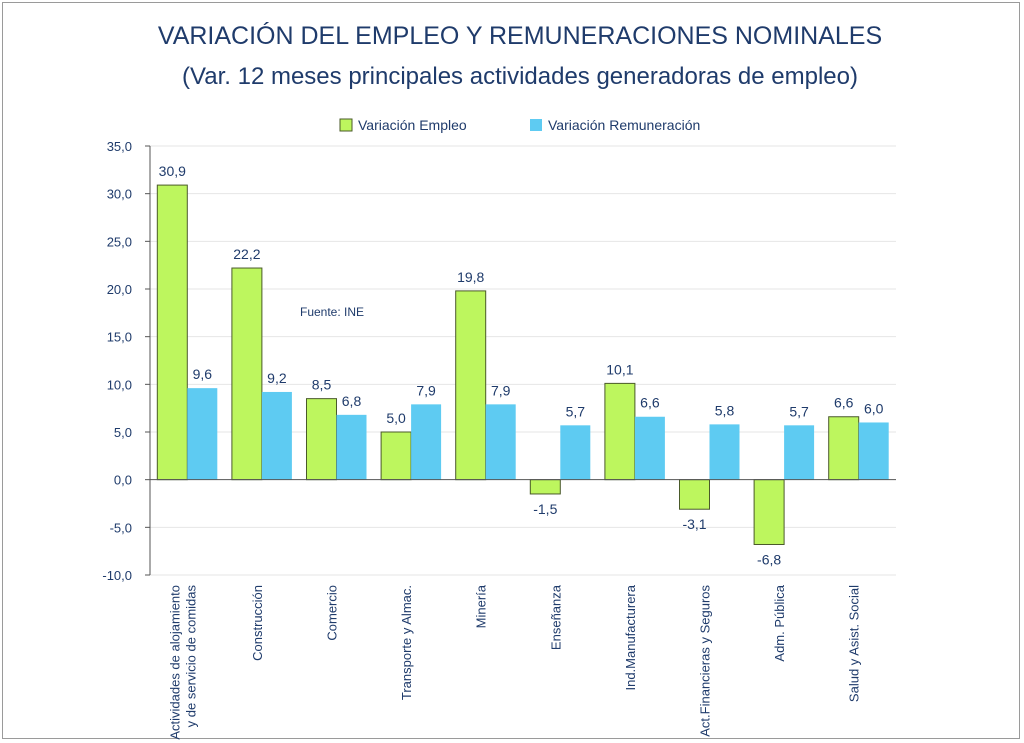  Describe the element at coordinates (119, 289) in the screenshot. I see `y-tick-label: 20,0` at that location.